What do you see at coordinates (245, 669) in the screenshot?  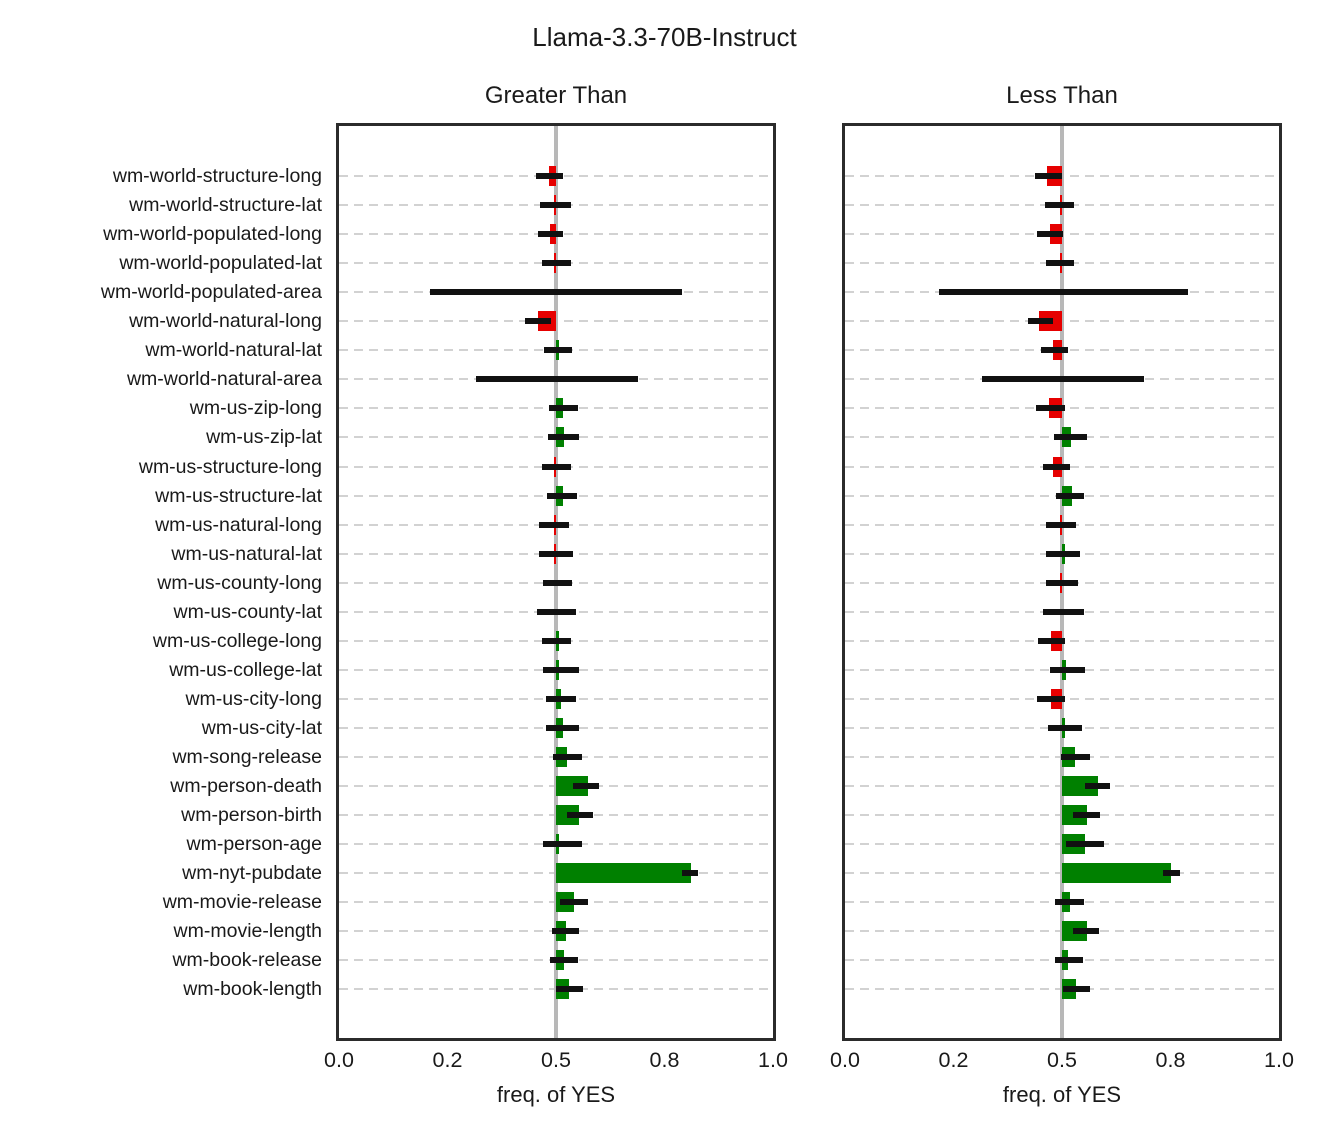 I see `category-label-wm-us-college-lat: wm-us-college-lat` at bounding box center [245, 669].